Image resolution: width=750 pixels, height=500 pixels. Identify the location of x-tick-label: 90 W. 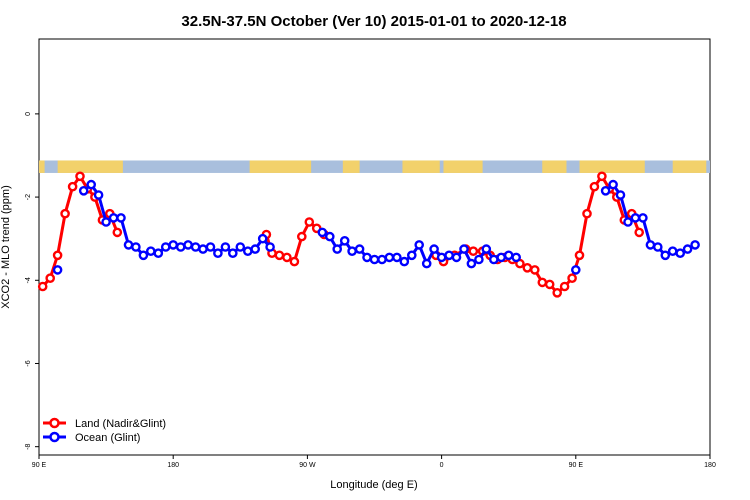
(307, 465).